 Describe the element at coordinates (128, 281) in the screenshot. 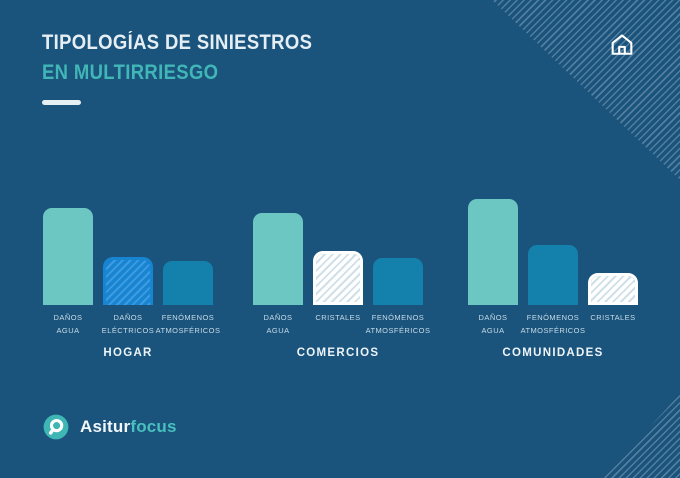

I see `bar-hogar-danos-electricos` at that location.